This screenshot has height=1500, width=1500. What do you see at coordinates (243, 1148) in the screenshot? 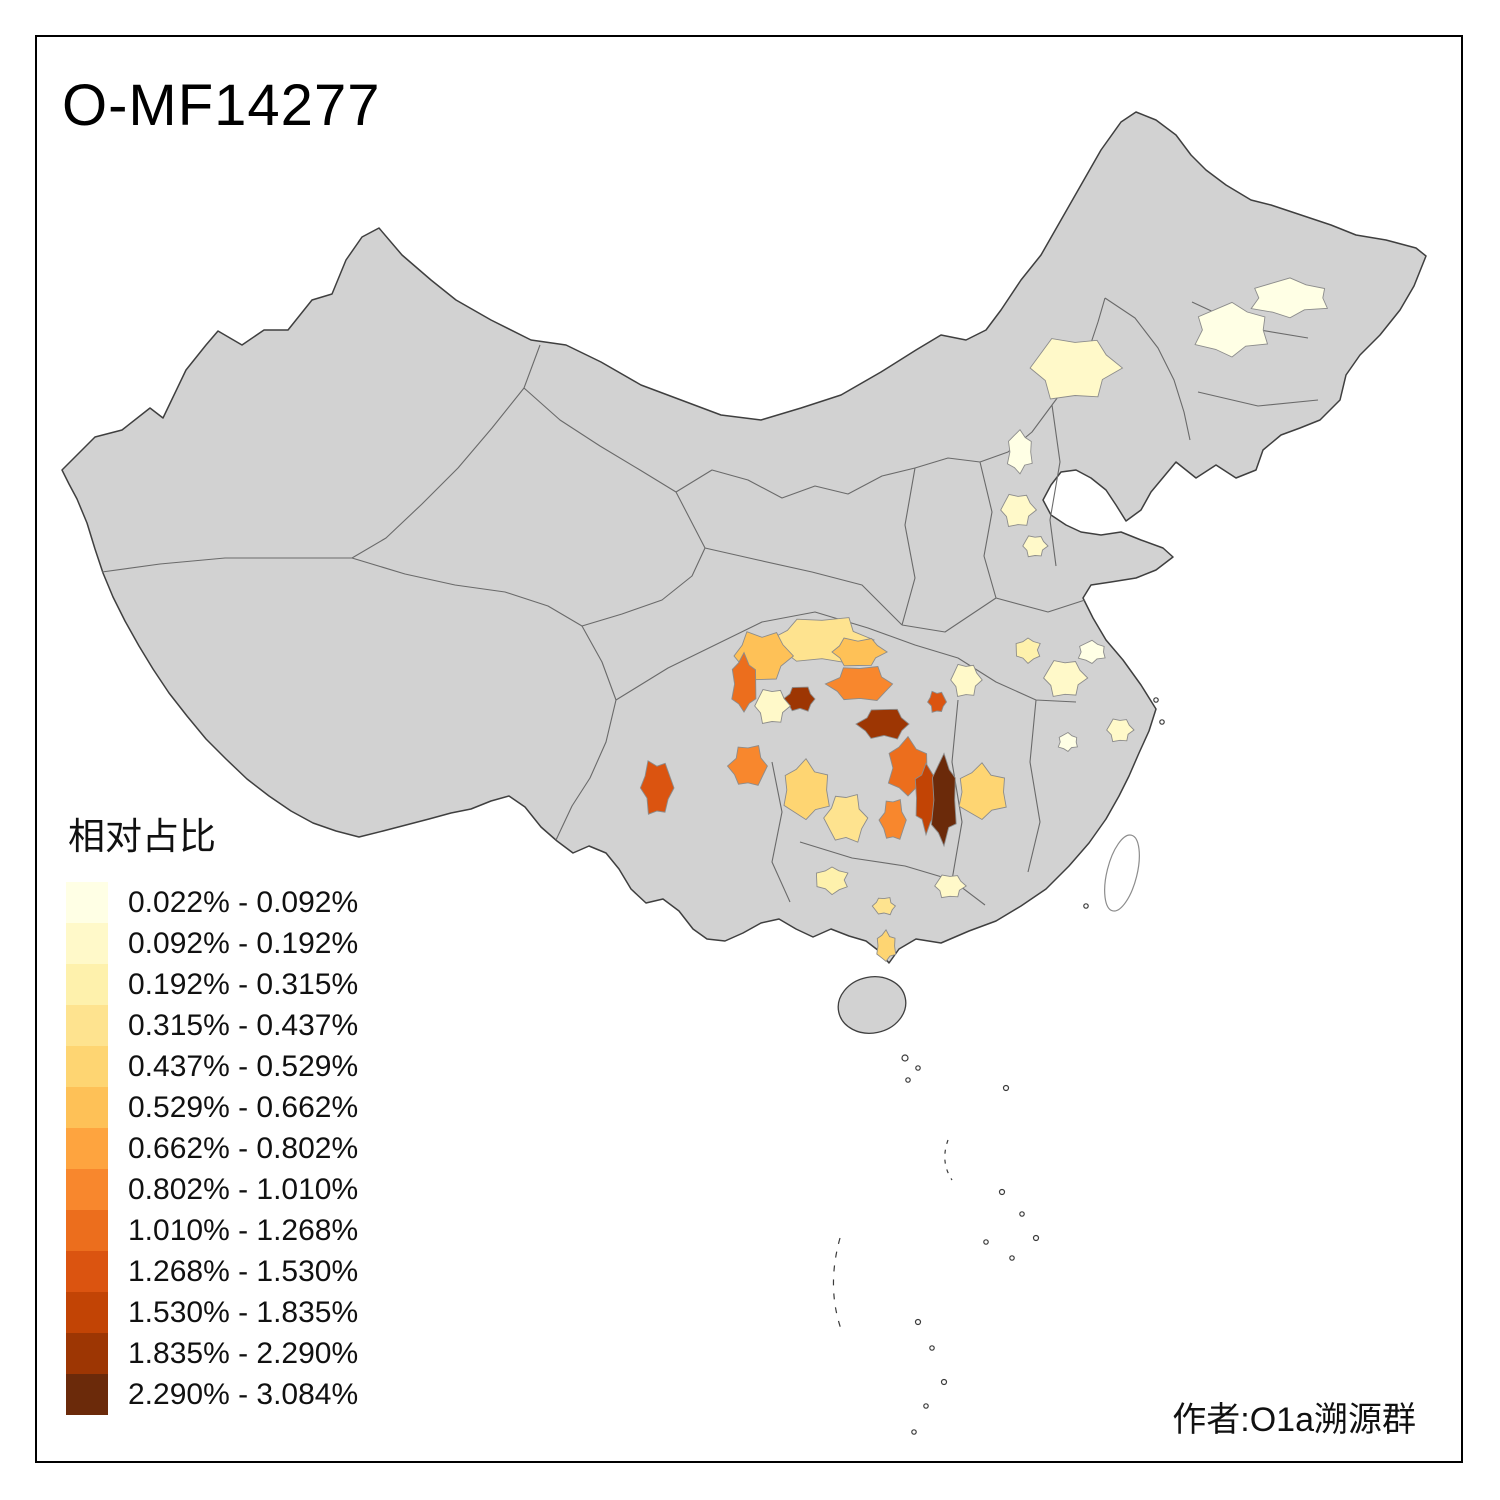
I see `legend-label: 0.662% - 0.802%` at bounding box center [243, 1148].